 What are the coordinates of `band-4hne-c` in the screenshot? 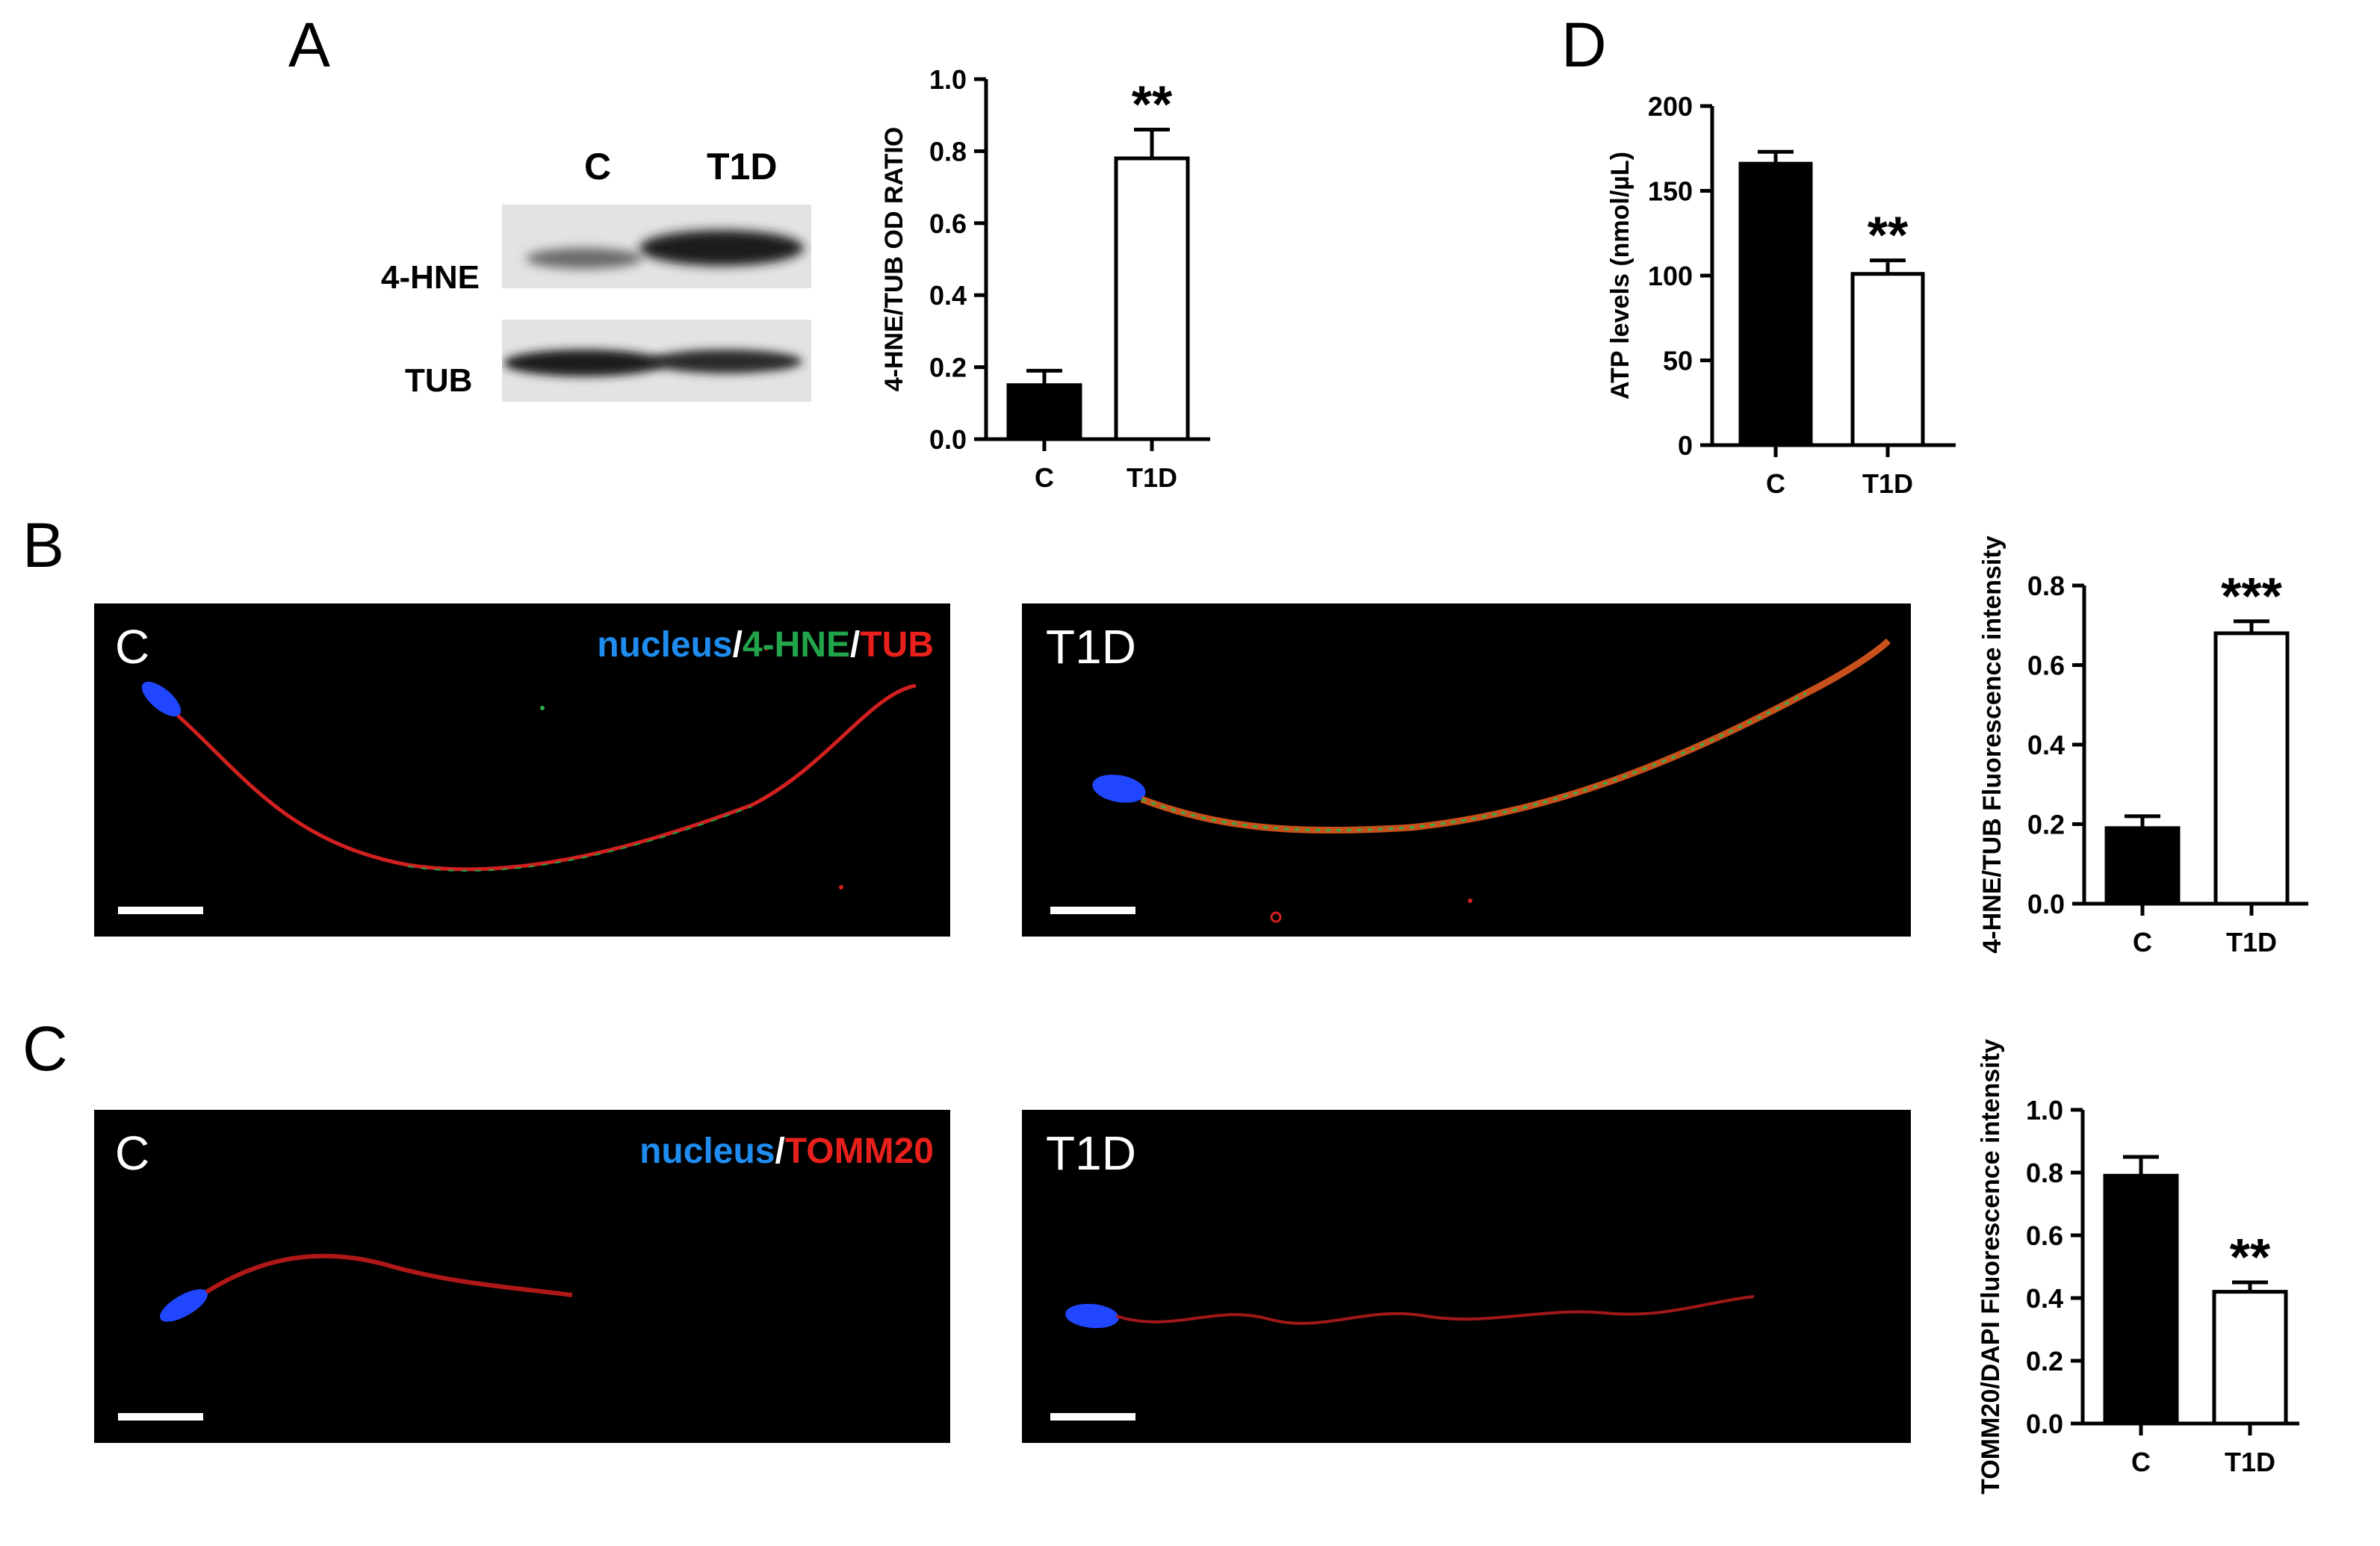 It's located at (584, 259).